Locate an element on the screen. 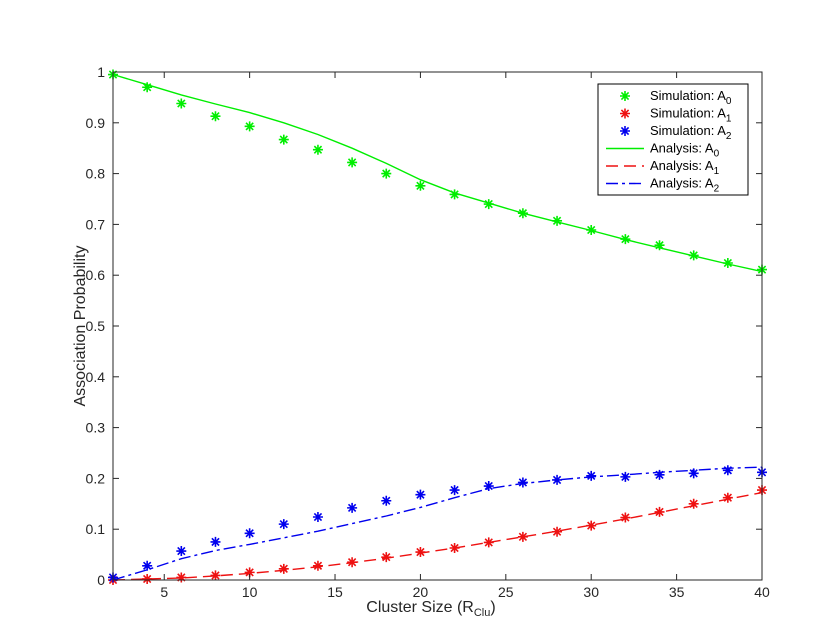 This screenshot has width=830, height=623. legend-item: Simulation: A1 is located at coordinates (676, 115).